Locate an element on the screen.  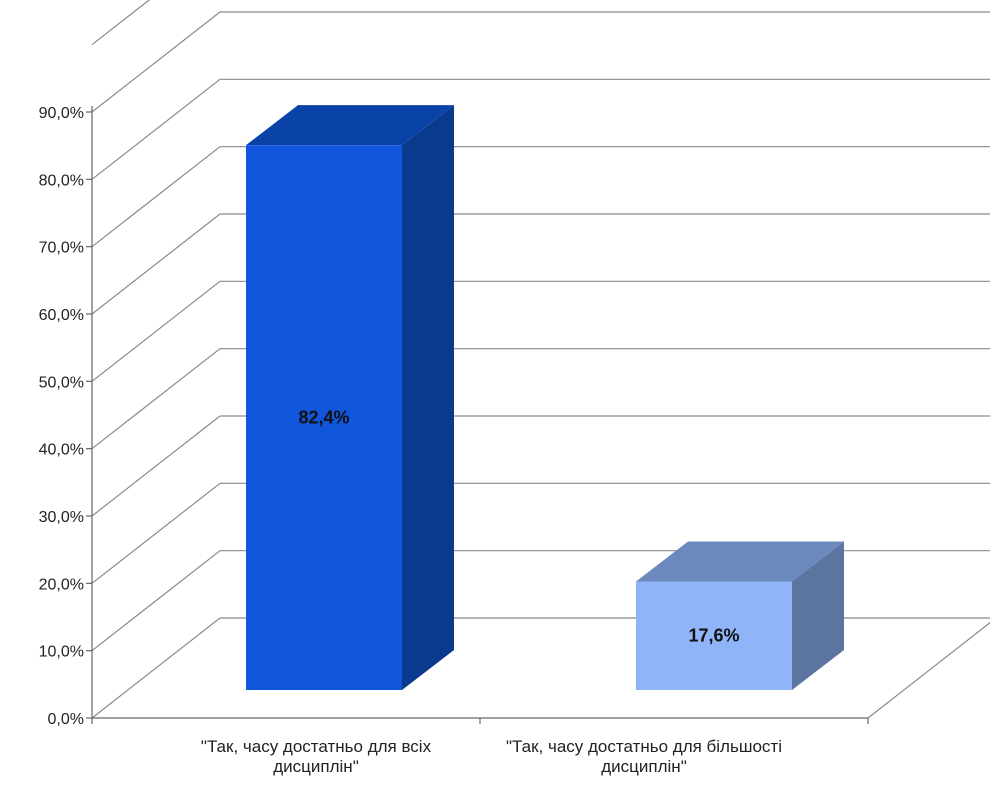
y-tick-label: 30,0% is located at coordinates (61, 517).